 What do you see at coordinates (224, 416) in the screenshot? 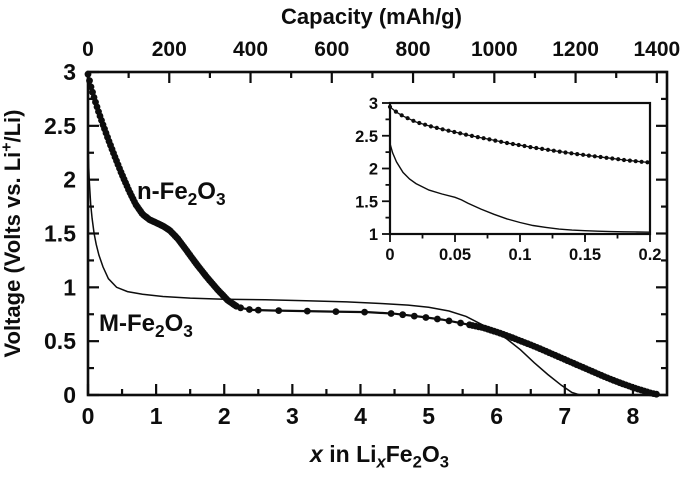
I see `x-axis-tick-label: 2` at bounding box center [224, 416].